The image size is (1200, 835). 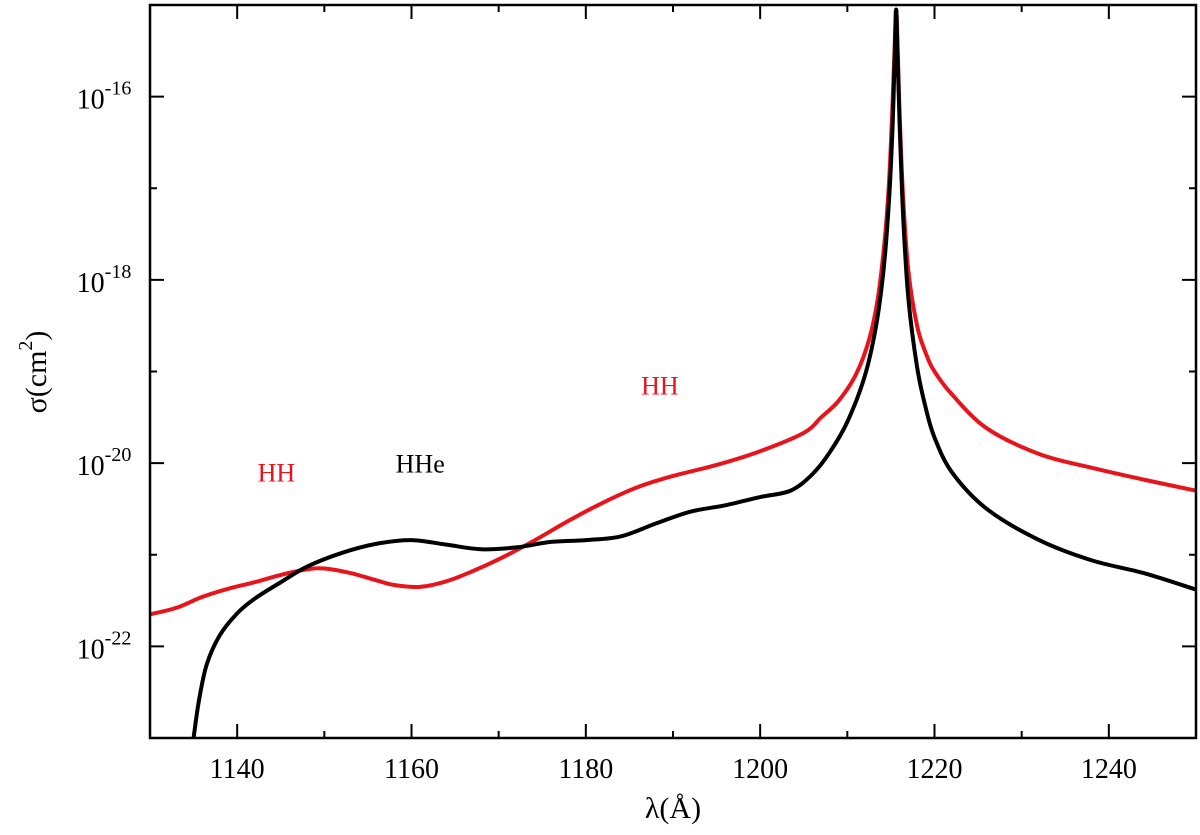 I want to click on y-axis-label-sup: 2, so click(x=26, y=346).